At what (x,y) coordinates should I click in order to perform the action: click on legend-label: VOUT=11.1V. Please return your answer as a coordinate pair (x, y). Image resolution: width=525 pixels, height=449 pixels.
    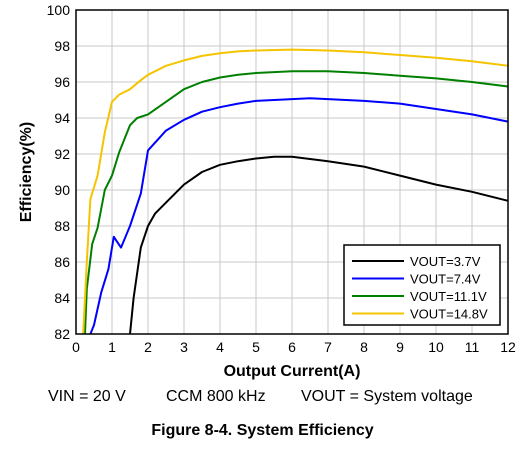
    Looking at the image, I should click on (448, 296).